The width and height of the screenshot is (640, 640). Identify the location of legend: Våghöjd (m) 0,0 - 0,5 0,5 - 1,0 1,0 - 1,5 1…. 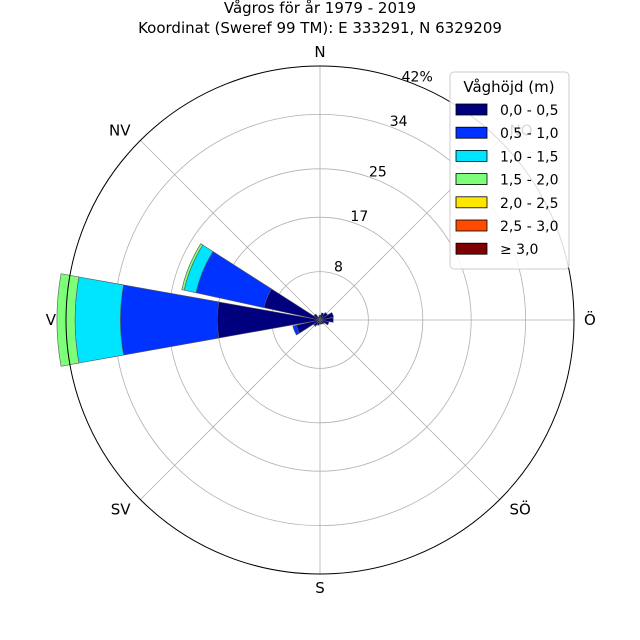
(509, 170).